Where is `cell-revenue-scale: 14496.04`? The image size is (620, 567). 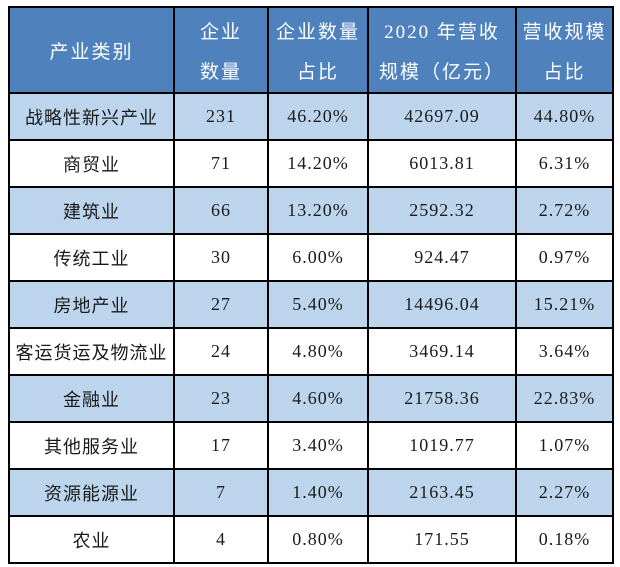
cell-revenue-scale: 14496.04 is located at coordinates (442, 304).